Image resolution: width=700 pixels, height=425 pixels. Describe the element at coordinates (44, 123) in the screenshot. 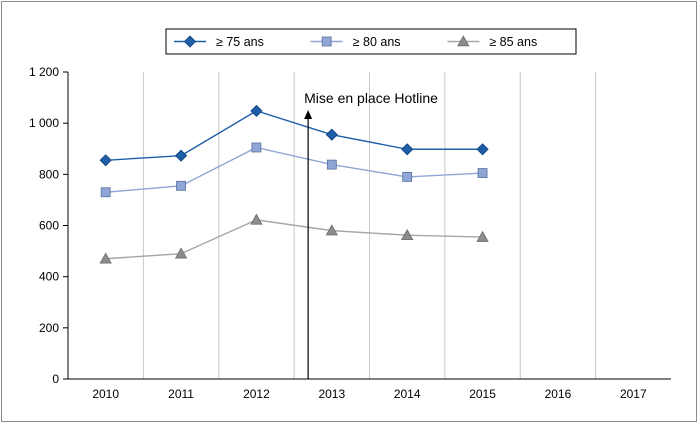

I see `y-tick-label: 1 000` at that location.